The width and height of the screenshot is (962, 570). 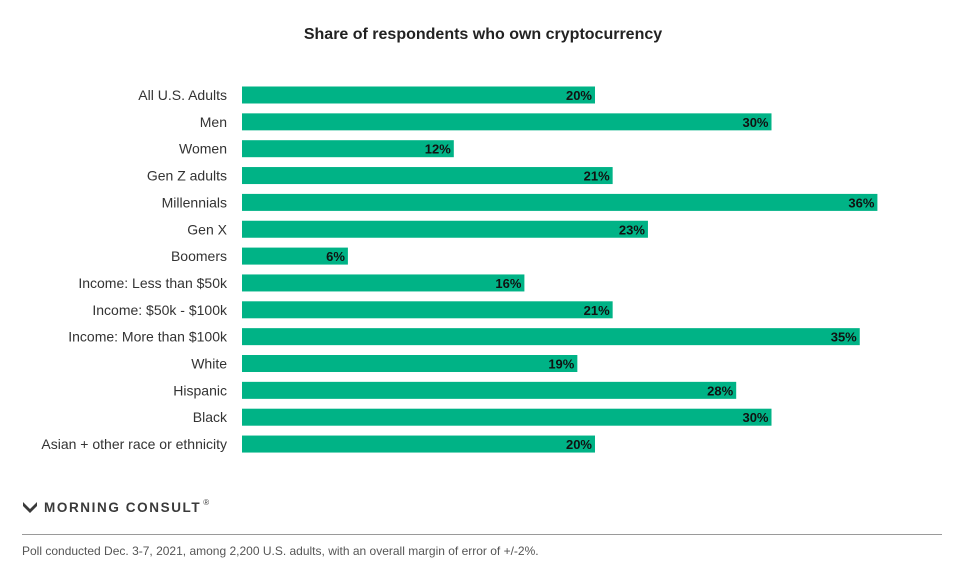 What do you see at coordinates (200, 390) in the screenshot?
I see `category-label: Hispanic` at bounding box center [200, 390].